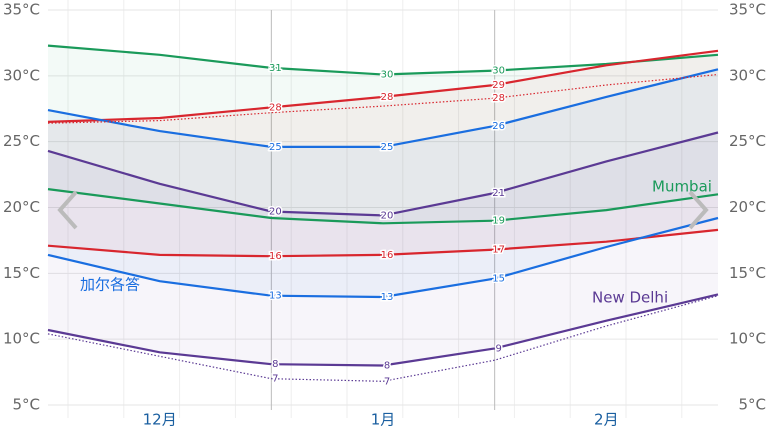  I want to click on next-arrow, so click(698, 210).